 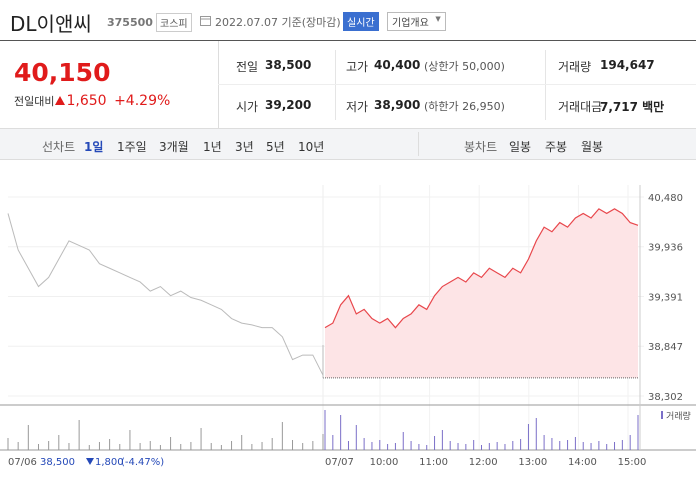 I want to click on x-tick-label: 14:00, so click(x=582, y=462).